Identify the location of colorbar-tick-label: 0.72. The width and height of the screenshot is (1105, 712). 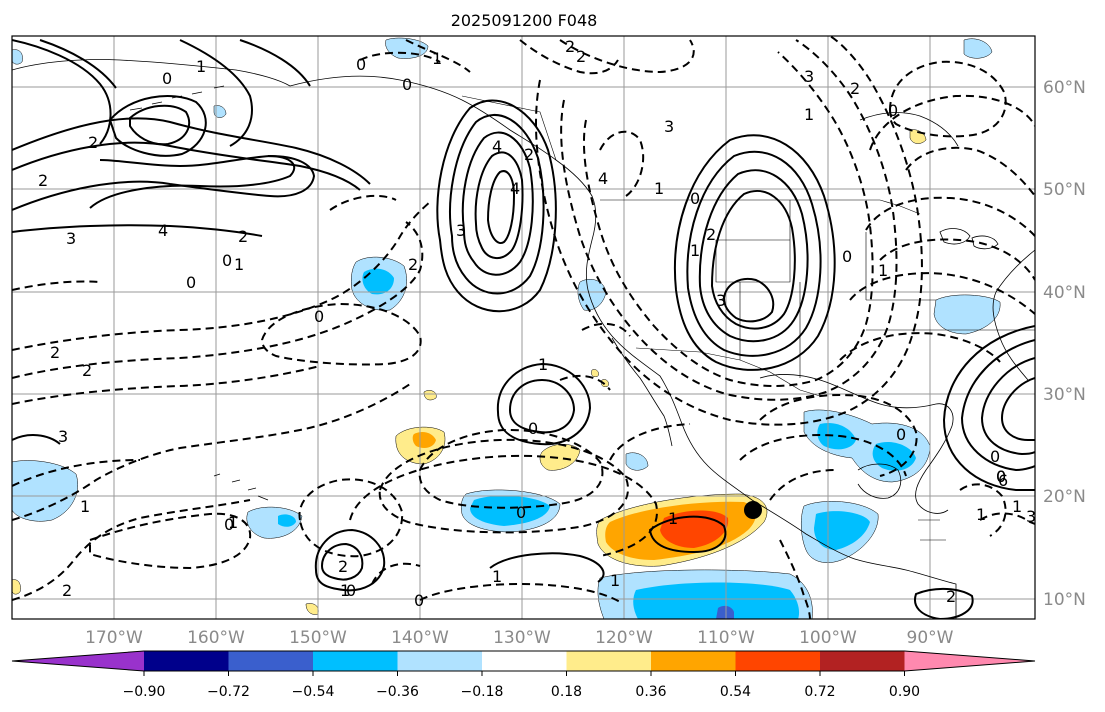
(819, 692).